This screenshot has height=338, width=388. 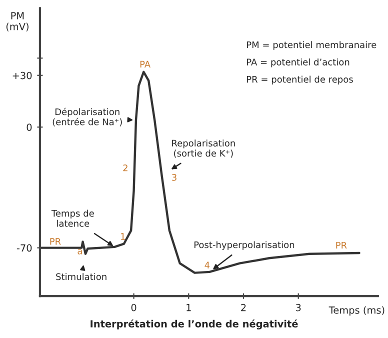 I want to click on y-tick-label: 0, so click(x=29, y=127).